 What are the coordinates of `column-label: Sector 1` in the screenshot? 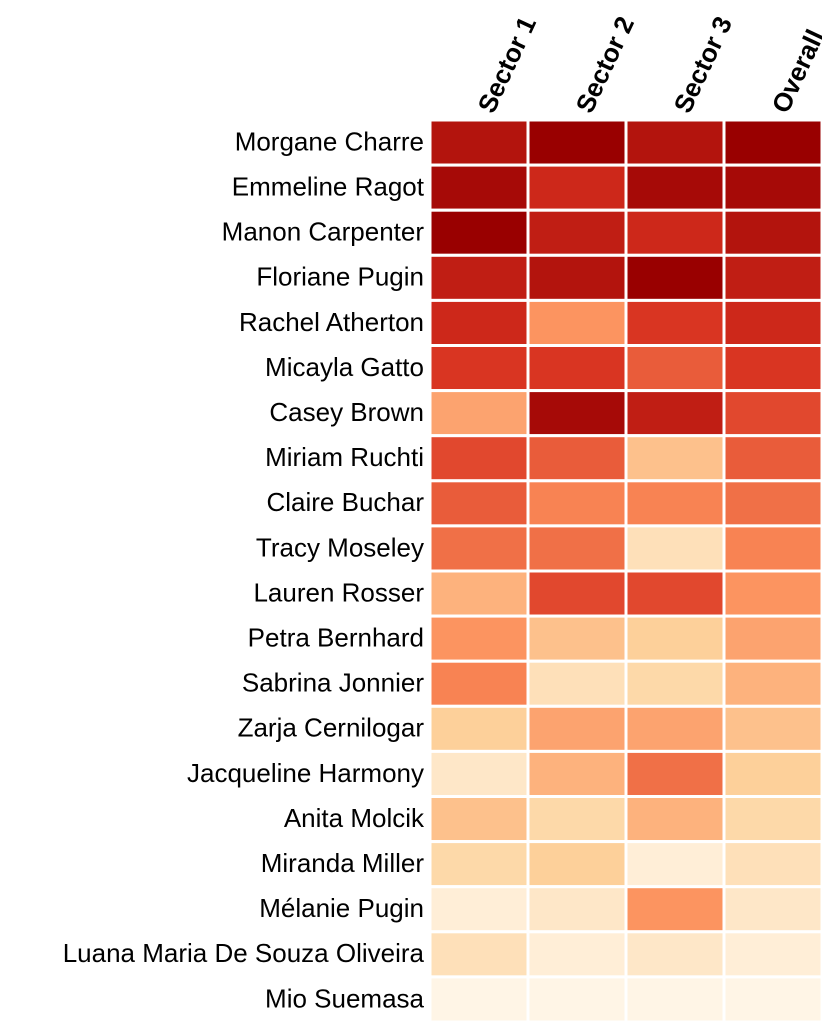 It's located at (506, 65).